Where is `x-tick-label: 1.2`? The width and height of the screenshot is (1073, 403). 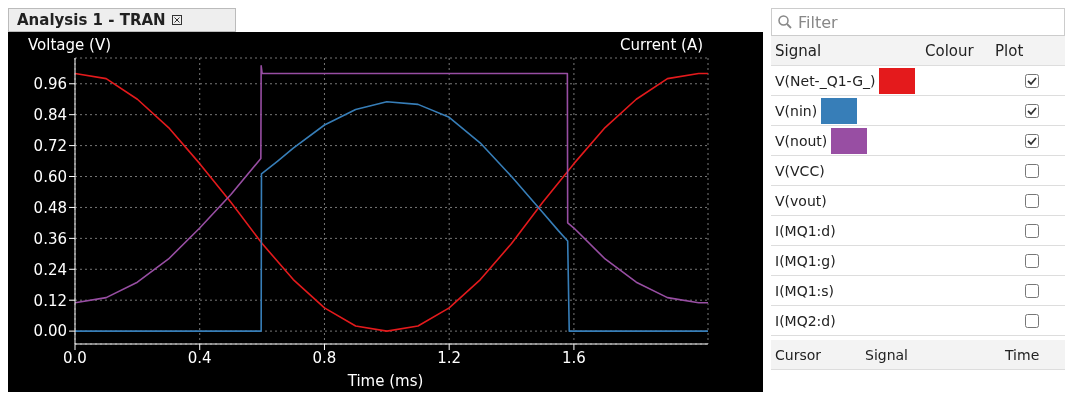 x-tick-label: 1.2 is located at coordinates (449, 357).